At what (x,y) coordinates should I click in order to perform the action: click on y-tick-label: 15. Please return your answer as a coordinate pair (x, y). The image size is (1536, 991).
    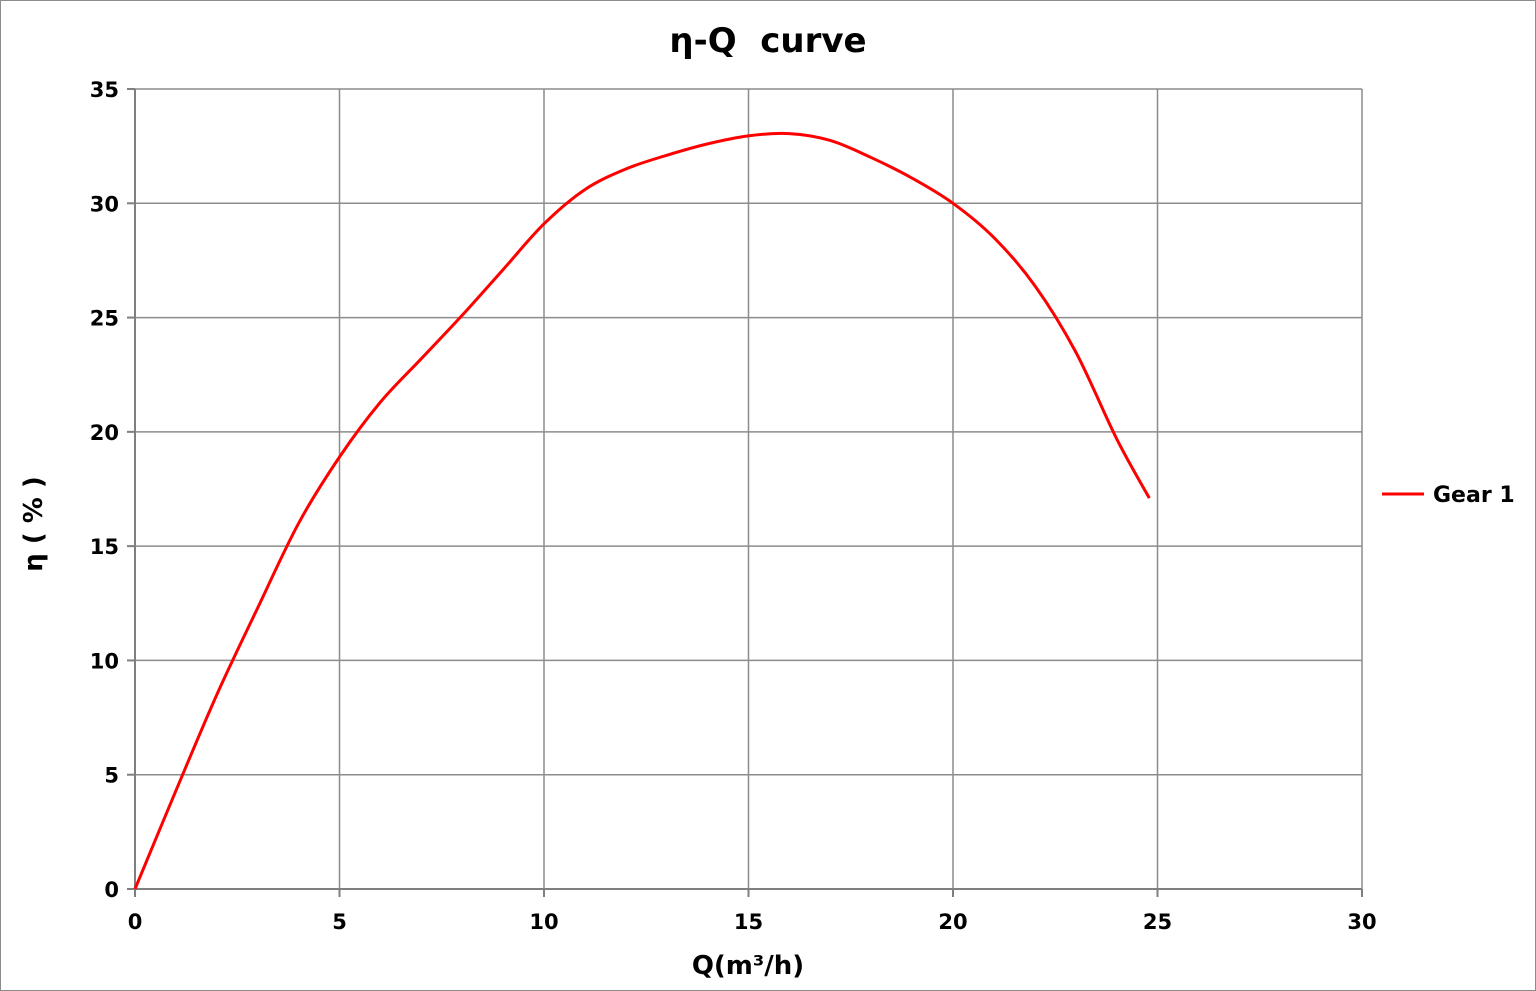
    Looking at the image, I should click on (104, 547).